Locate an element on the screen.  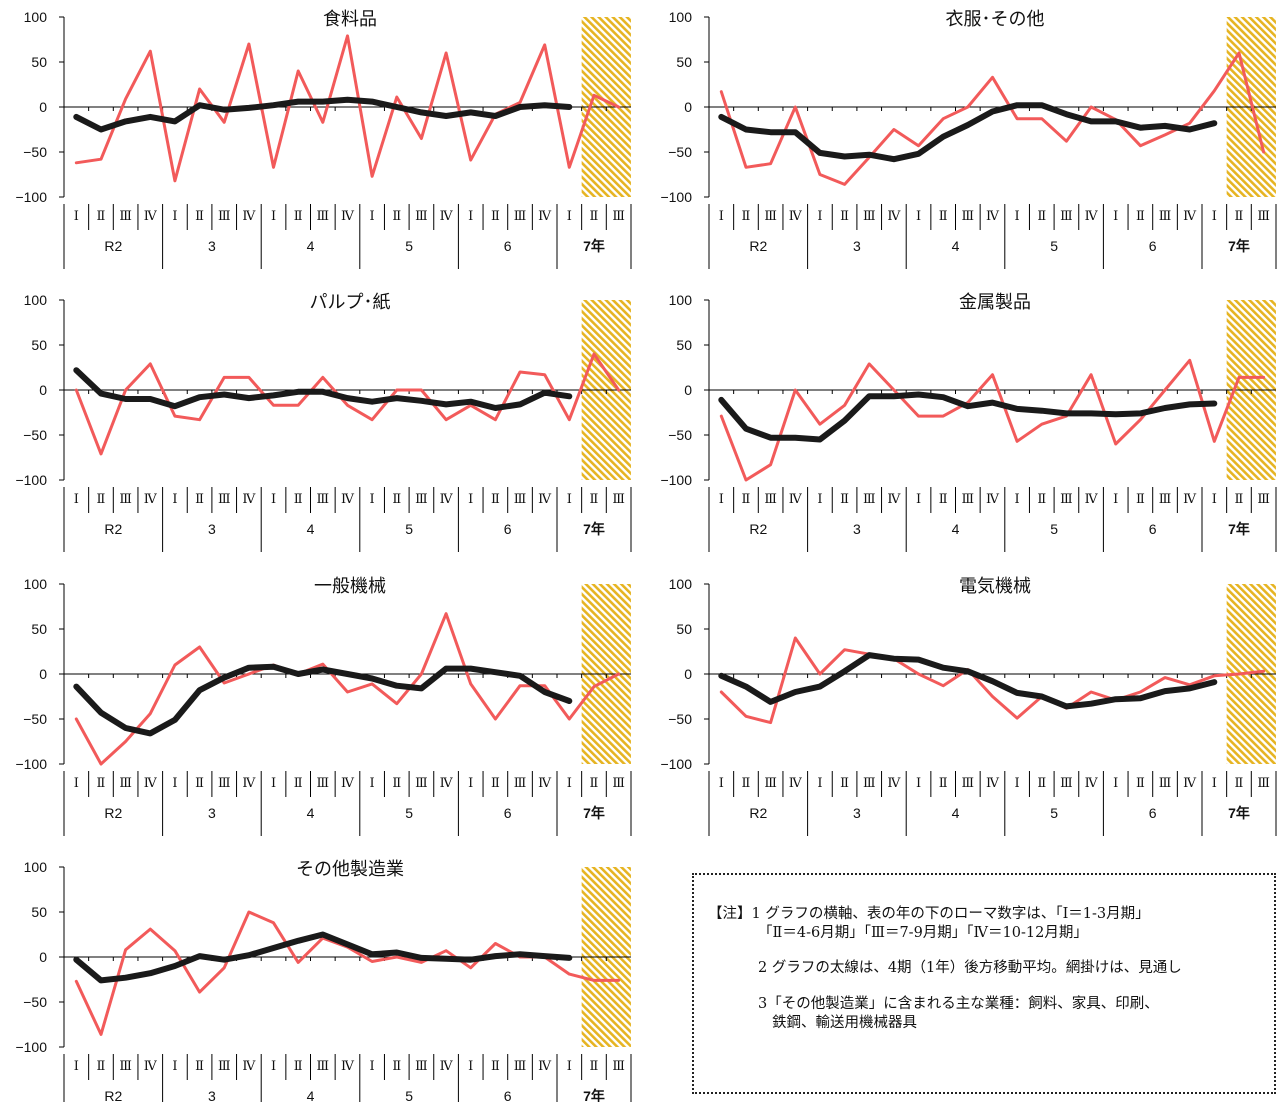
chart-title: 食料品 is located at coordinates (350, 19).